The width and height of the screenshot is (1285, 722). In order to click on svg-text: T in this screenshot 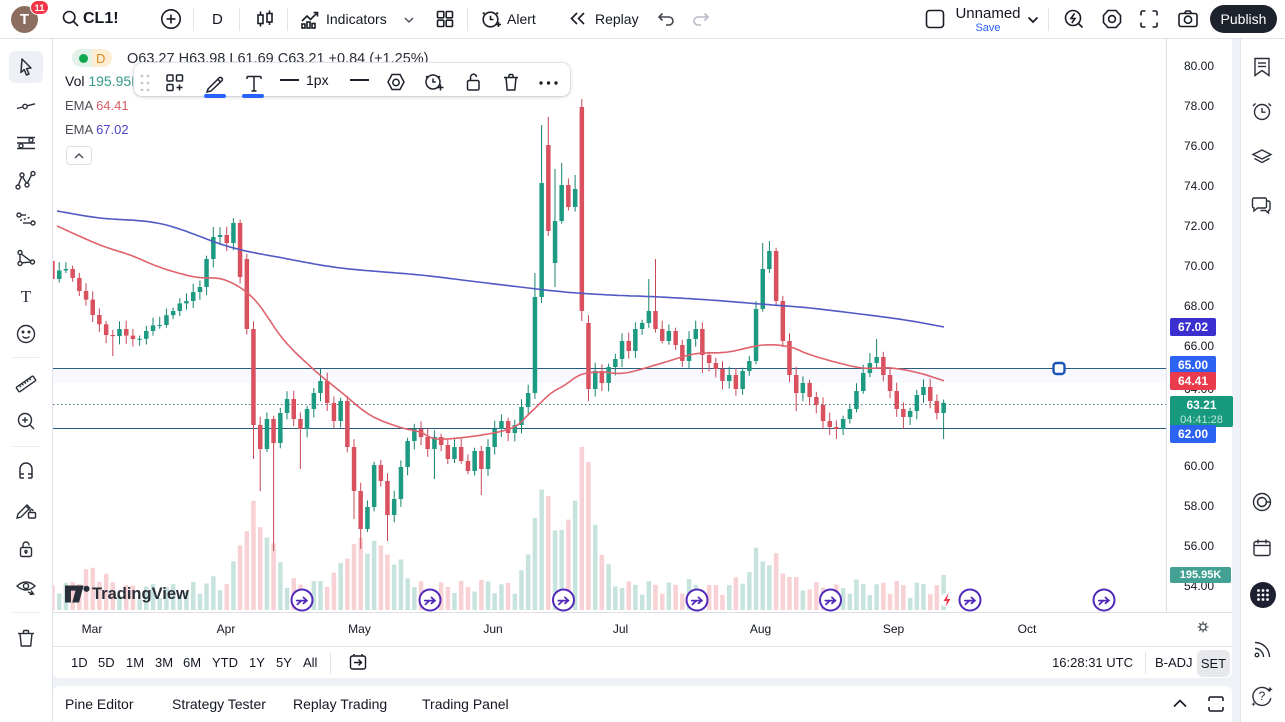, I will do `click(26, 296)`.